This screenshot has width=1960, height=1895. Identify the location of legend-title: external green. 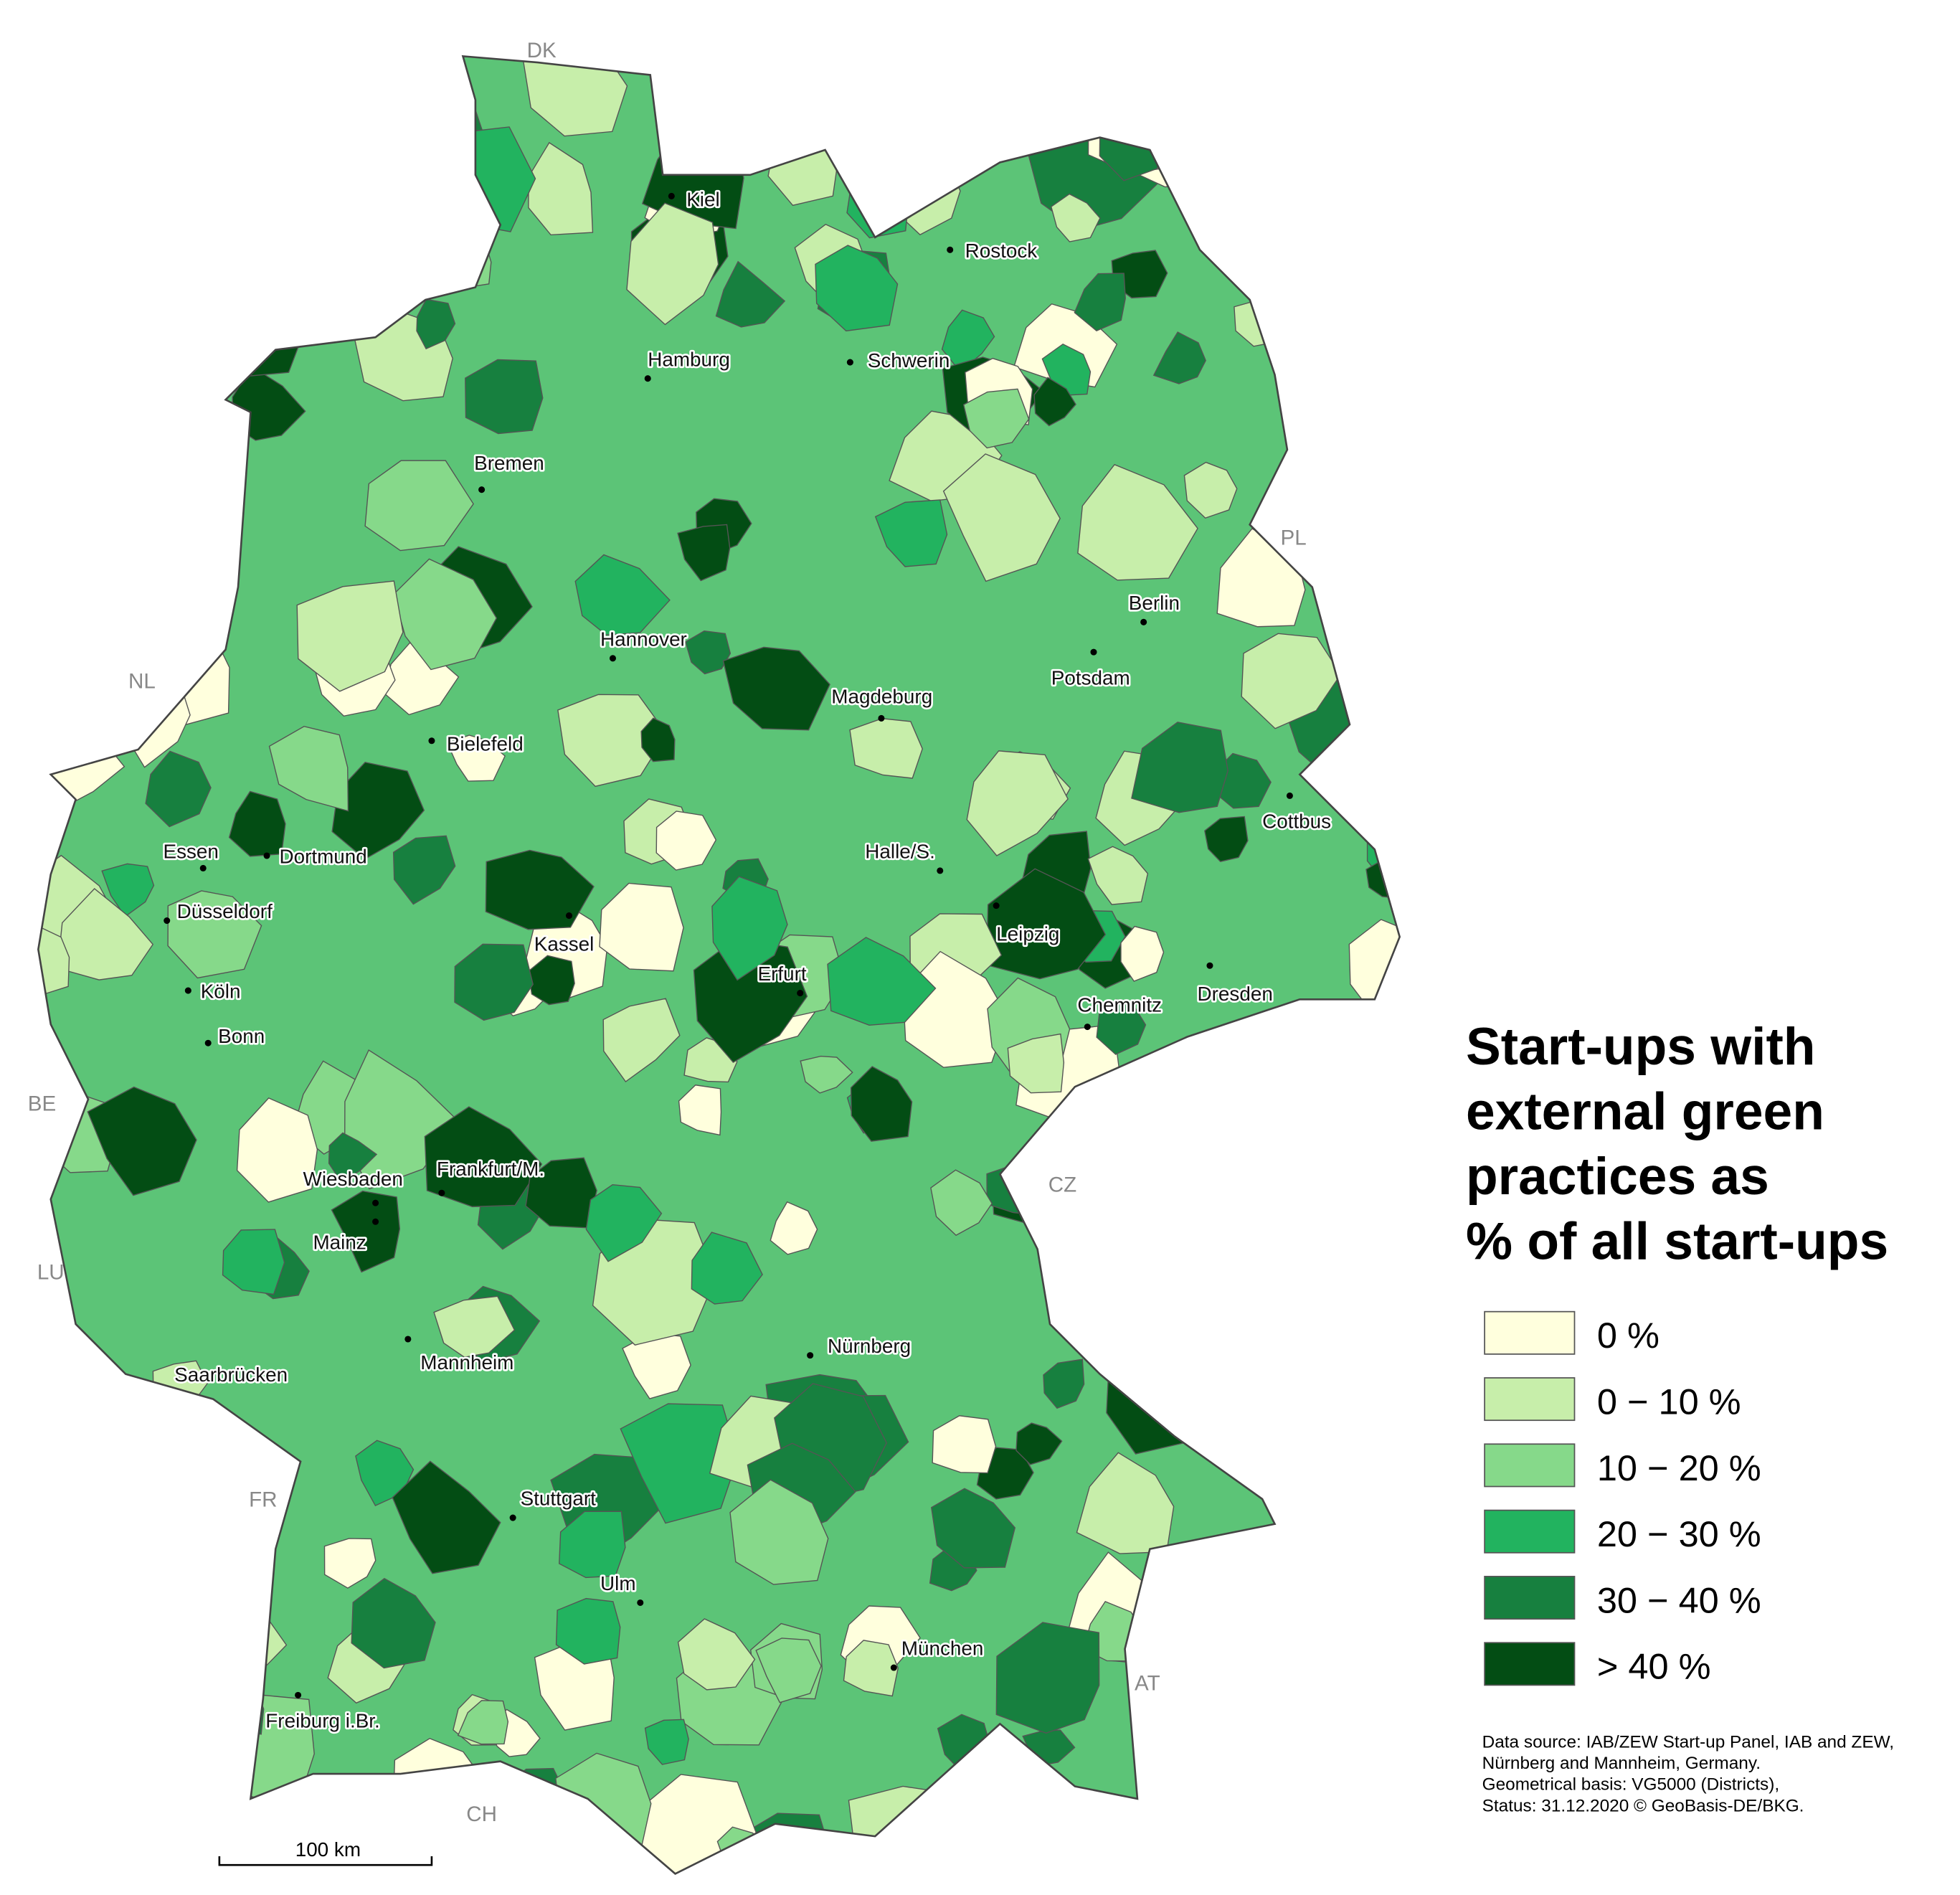
(1645, 1111).